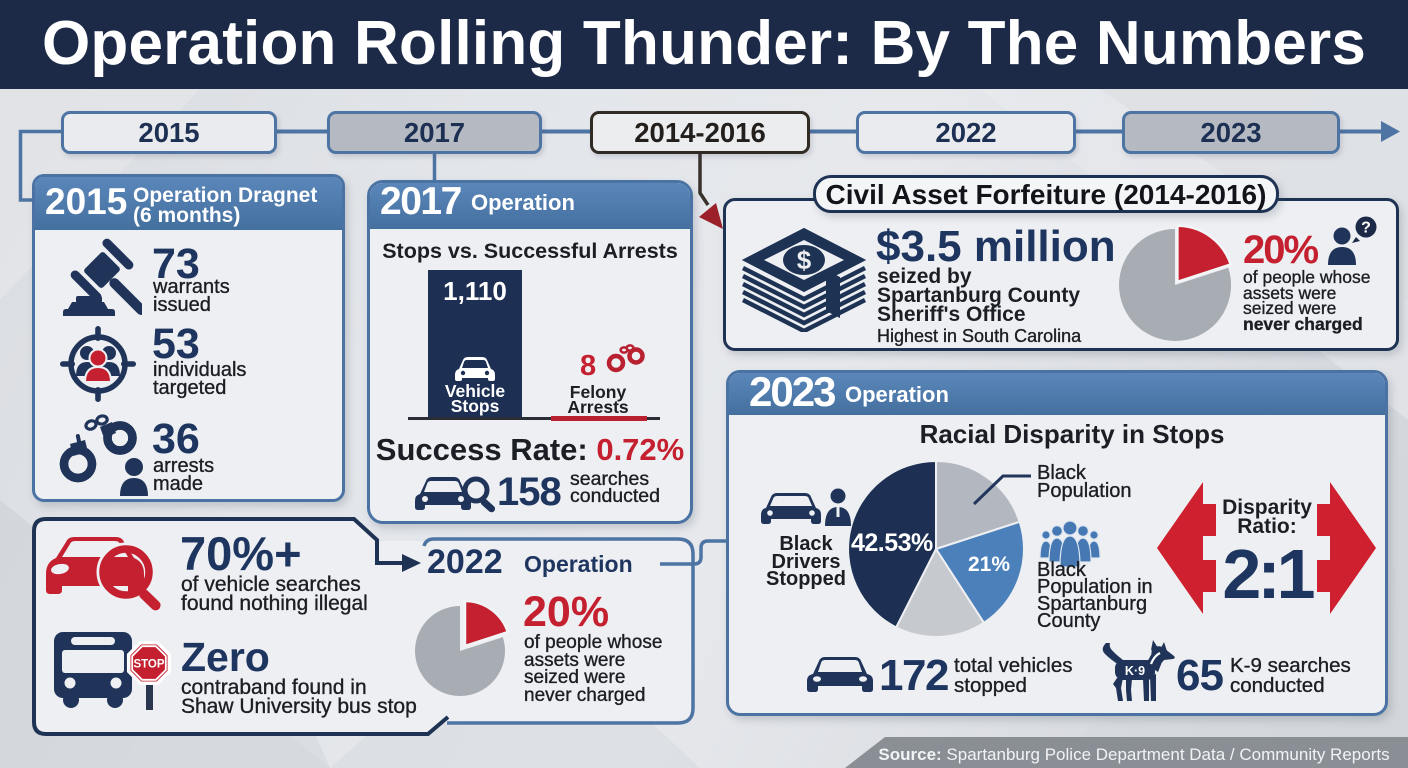 The width and height of the screenshot is (1408, 768). Describe the element at coordinates (148, 665) in the screenshot. I see `svg-text: STOP` at that location.